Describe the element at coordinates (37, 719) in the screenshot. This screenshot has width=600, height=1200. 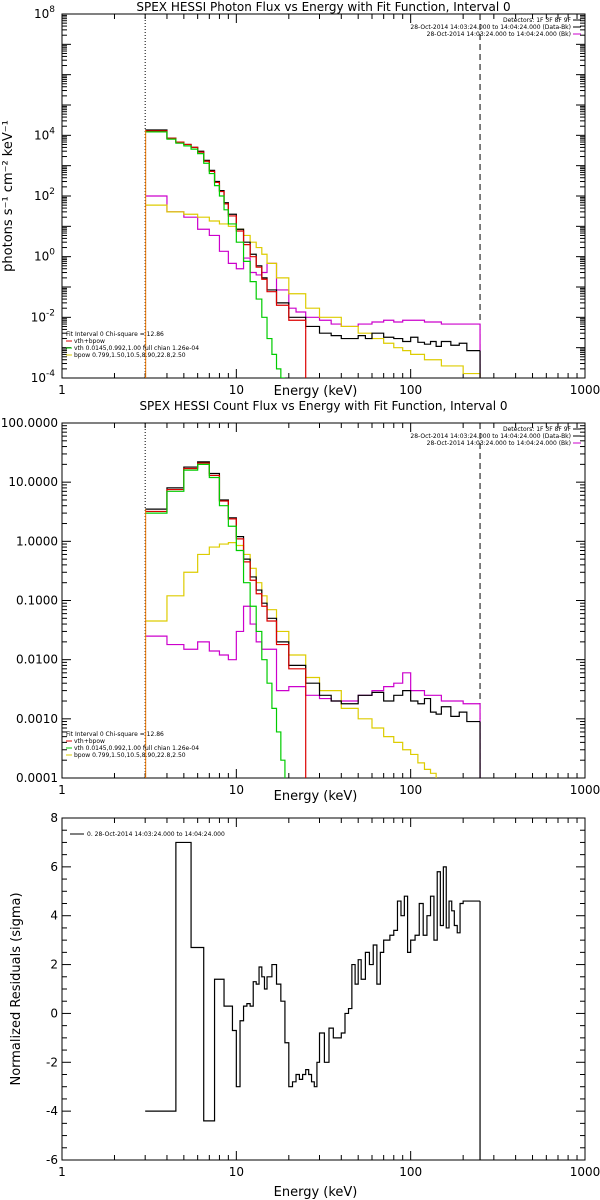
I see `y-tick-label: 0.0010` at that location.